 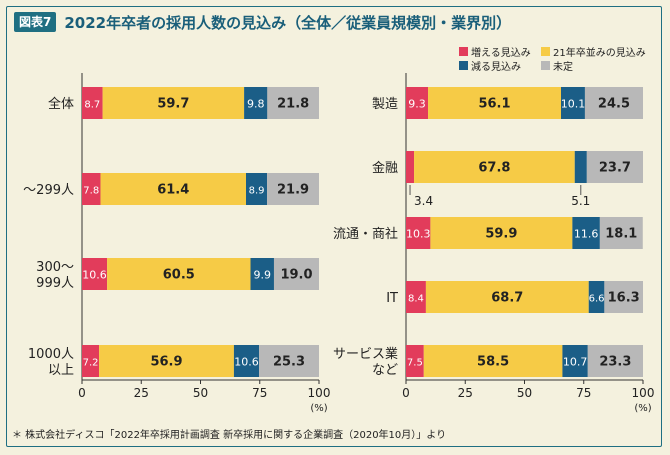 I want to click on chart1-value-label-0-series-0: 9.3, so click(x=417, y=104).